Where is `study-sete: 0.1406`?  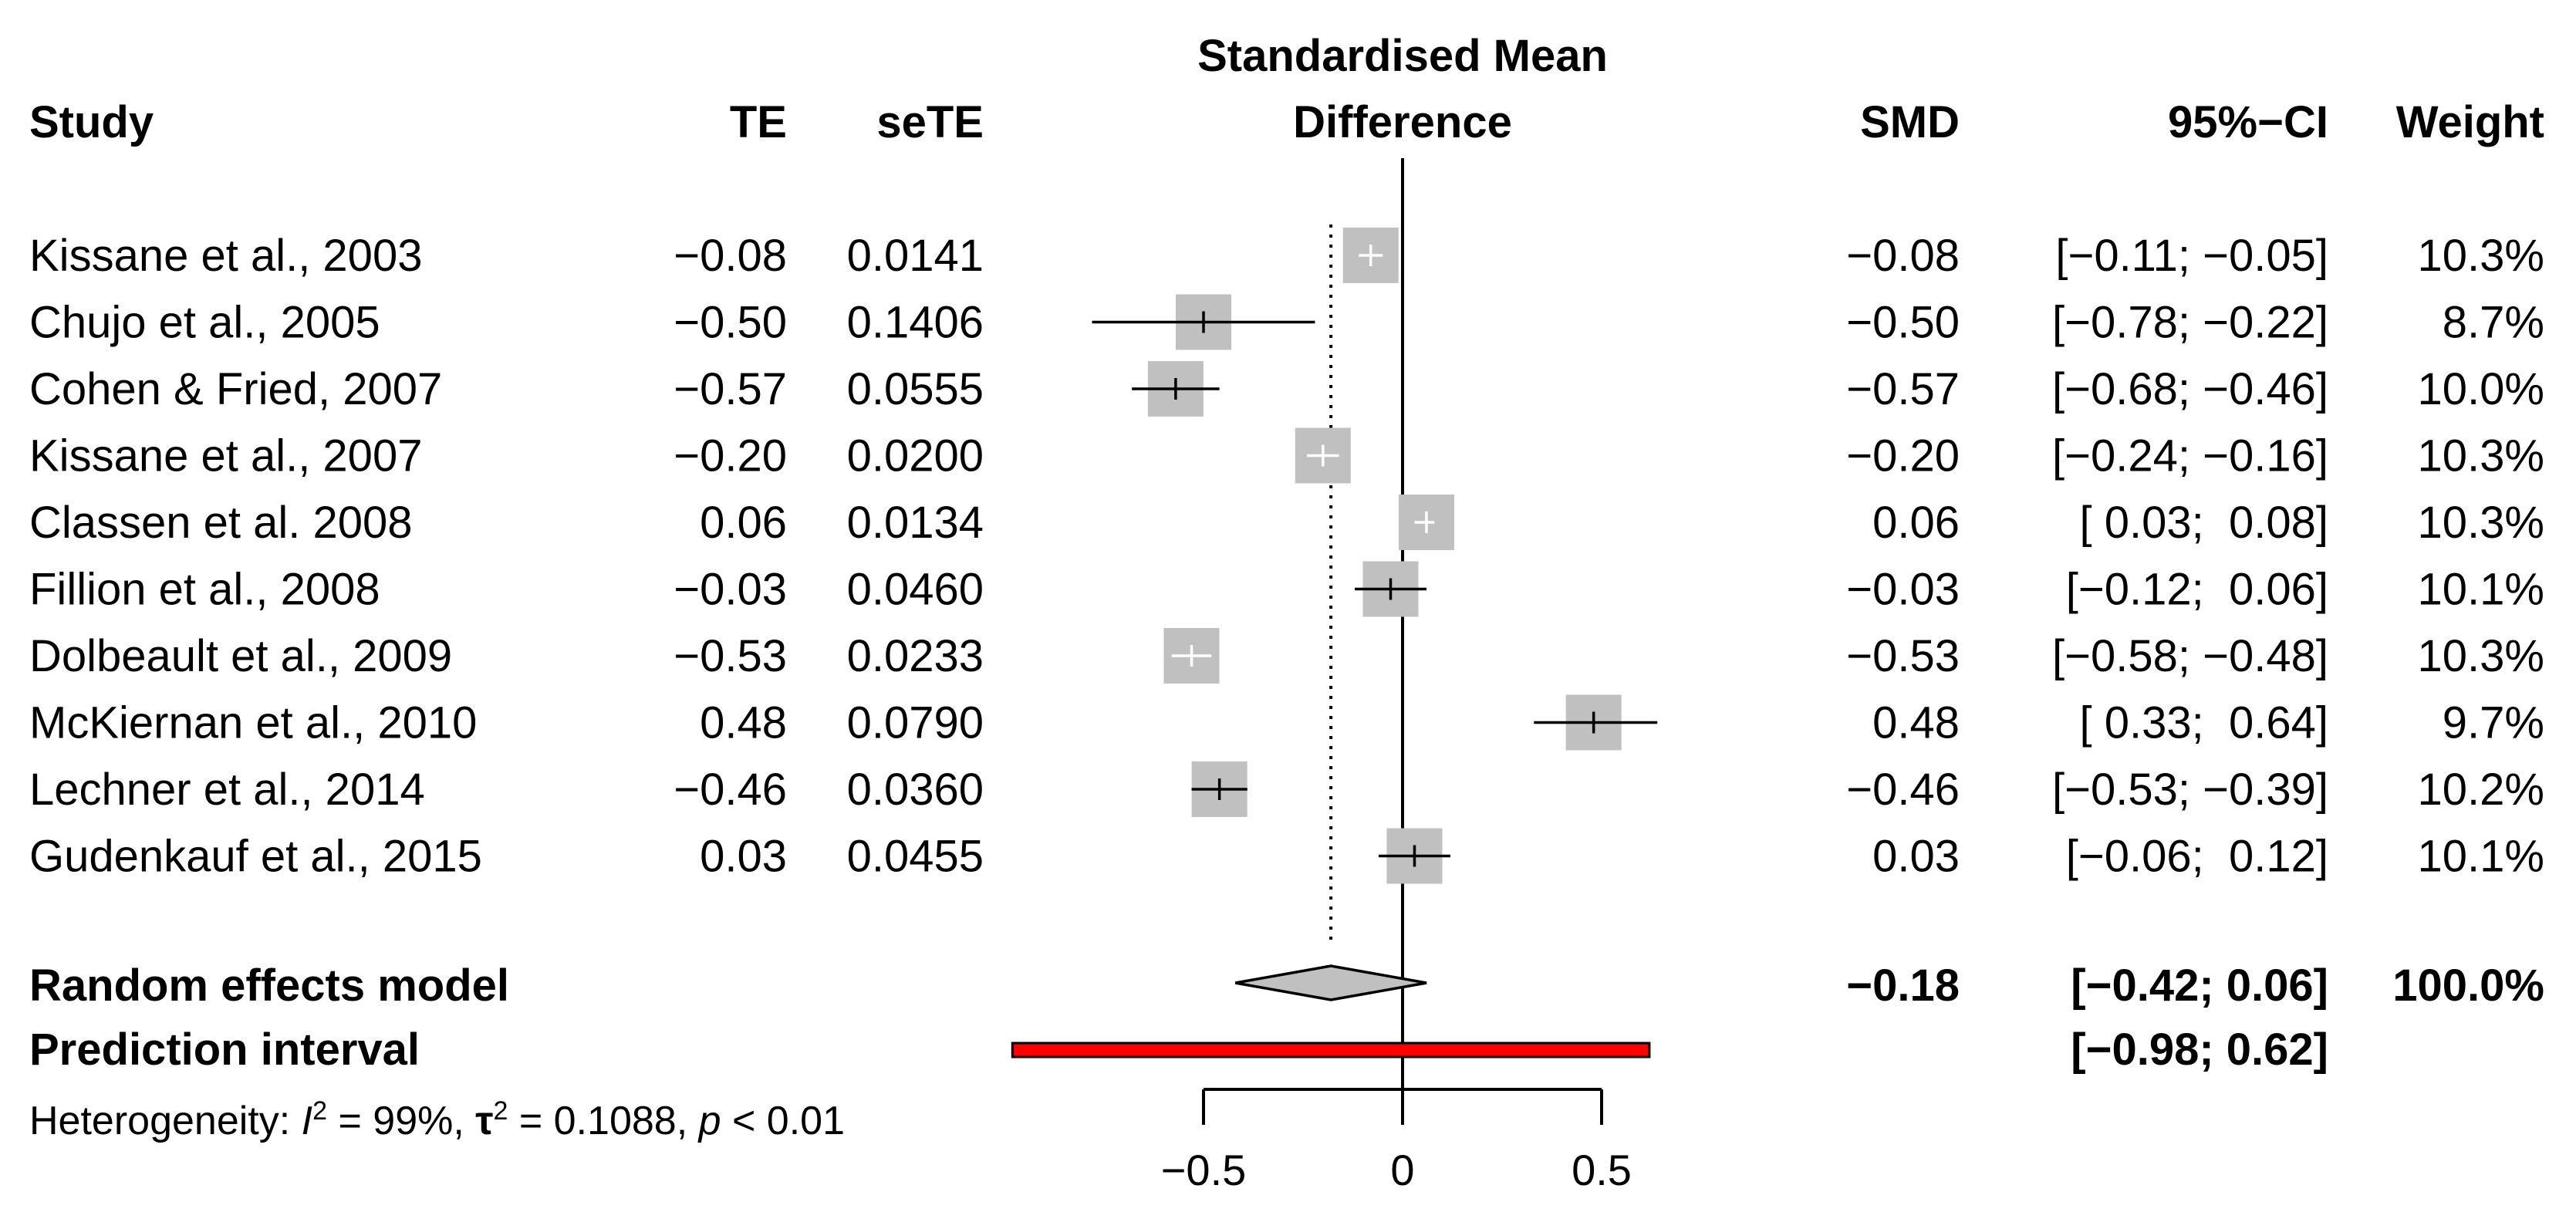 study-sete: 0.1406 is located at coordinates (916, 323).